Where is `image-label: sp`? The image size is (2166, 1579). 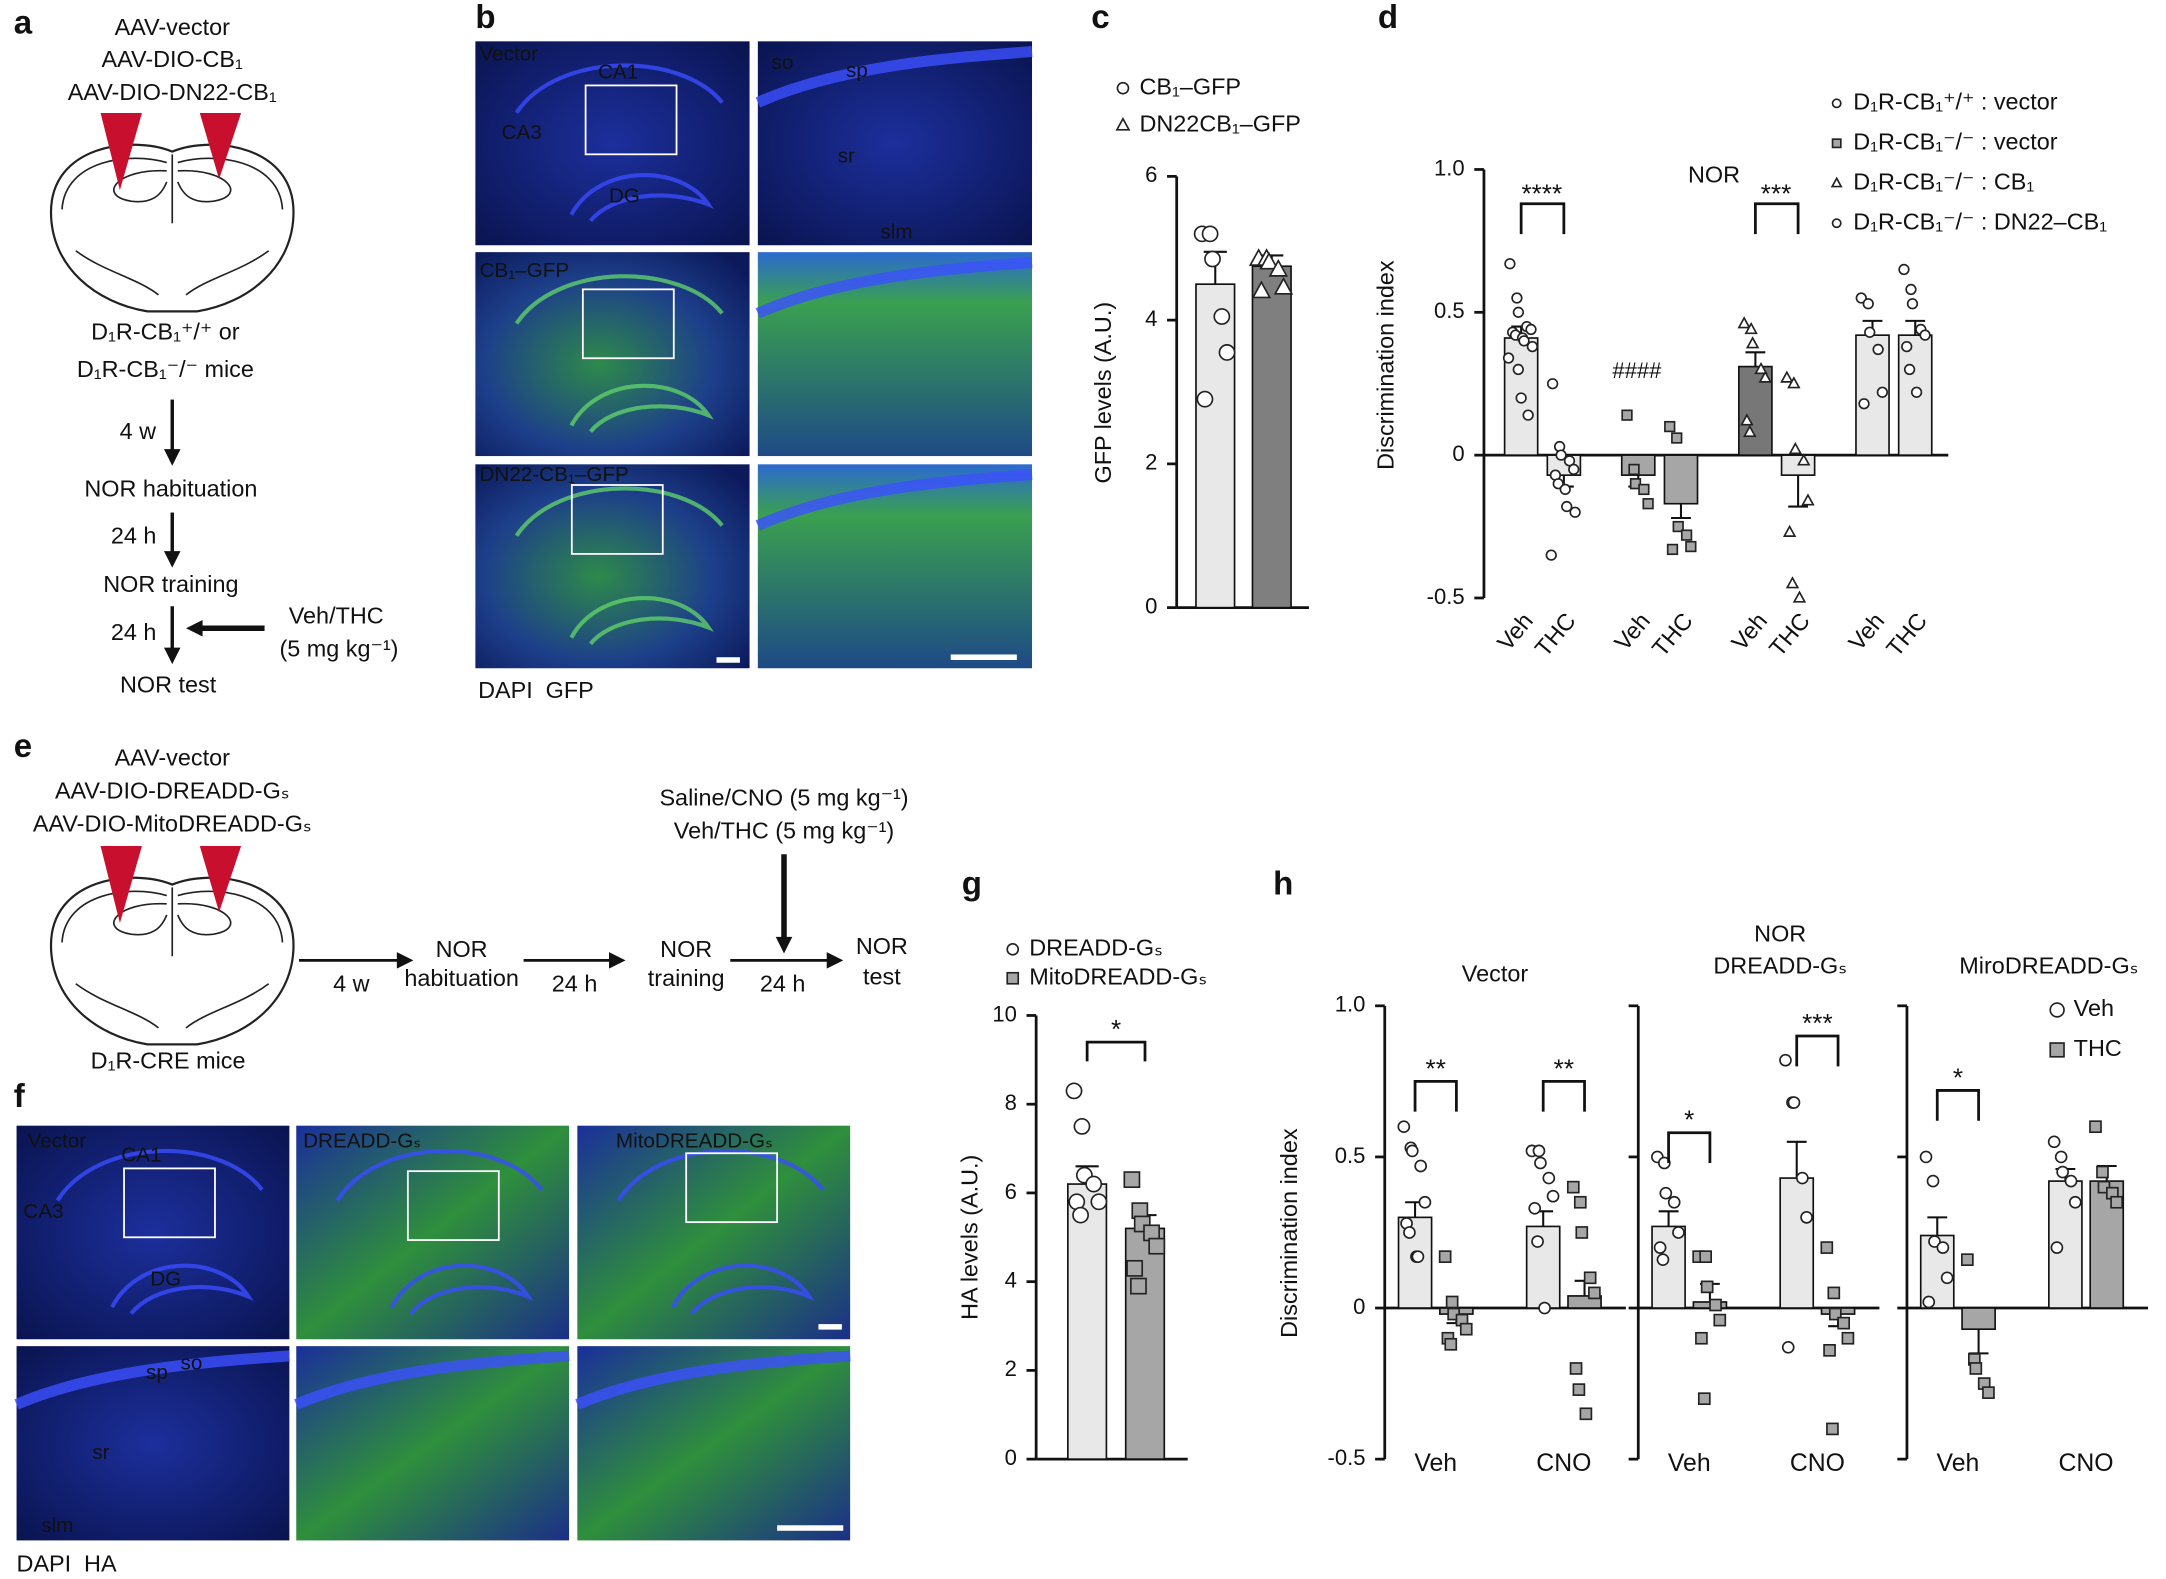
image-label: sp is located at coordinates (857, 70).